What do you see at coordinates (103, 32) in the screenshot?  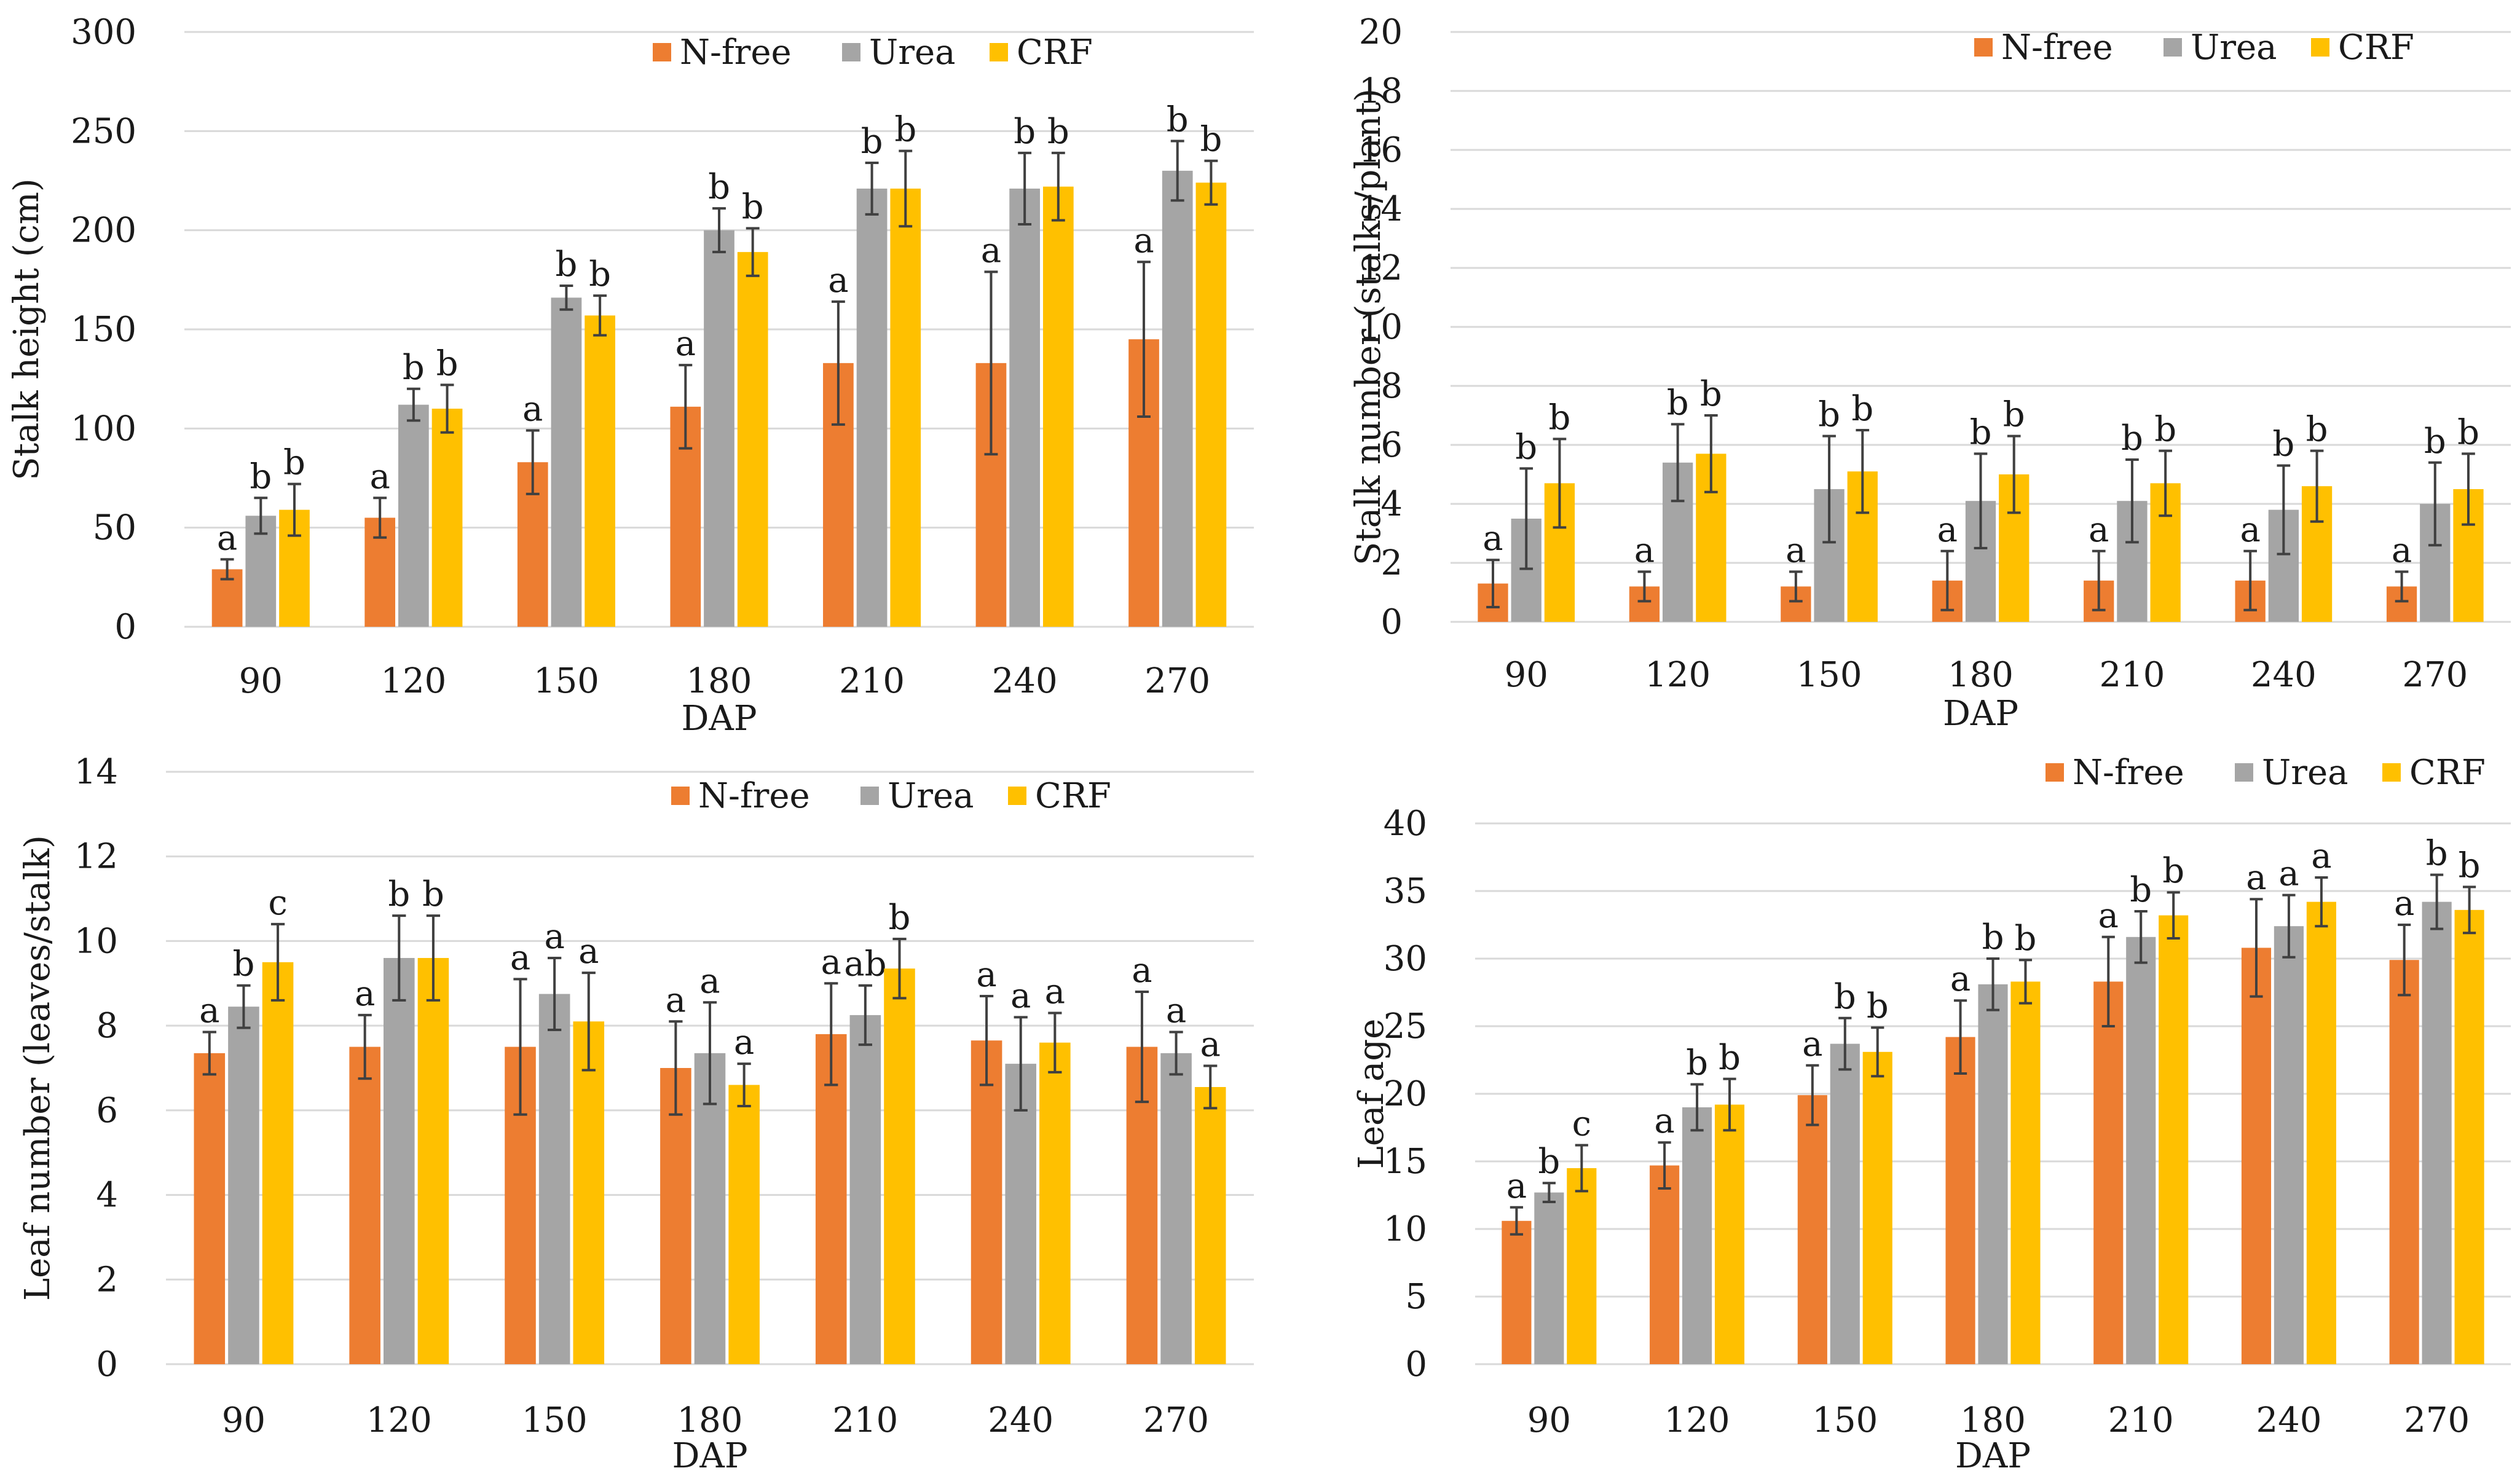 I see `y-tick-label: 300` at bounding box center [103, 32].